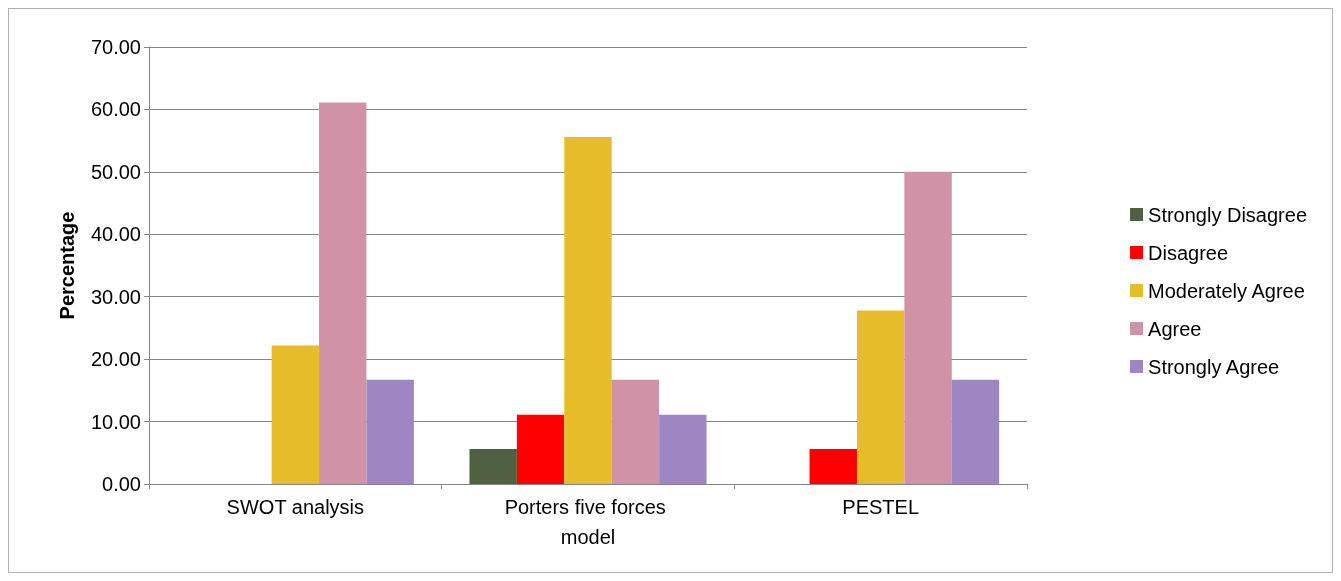 This screenshot has width=1341, height=581. What do you see at coordinates (115, 109) in the screenshot?
I see `y-tick-label: 60.00` at bounding box center [115, 109].